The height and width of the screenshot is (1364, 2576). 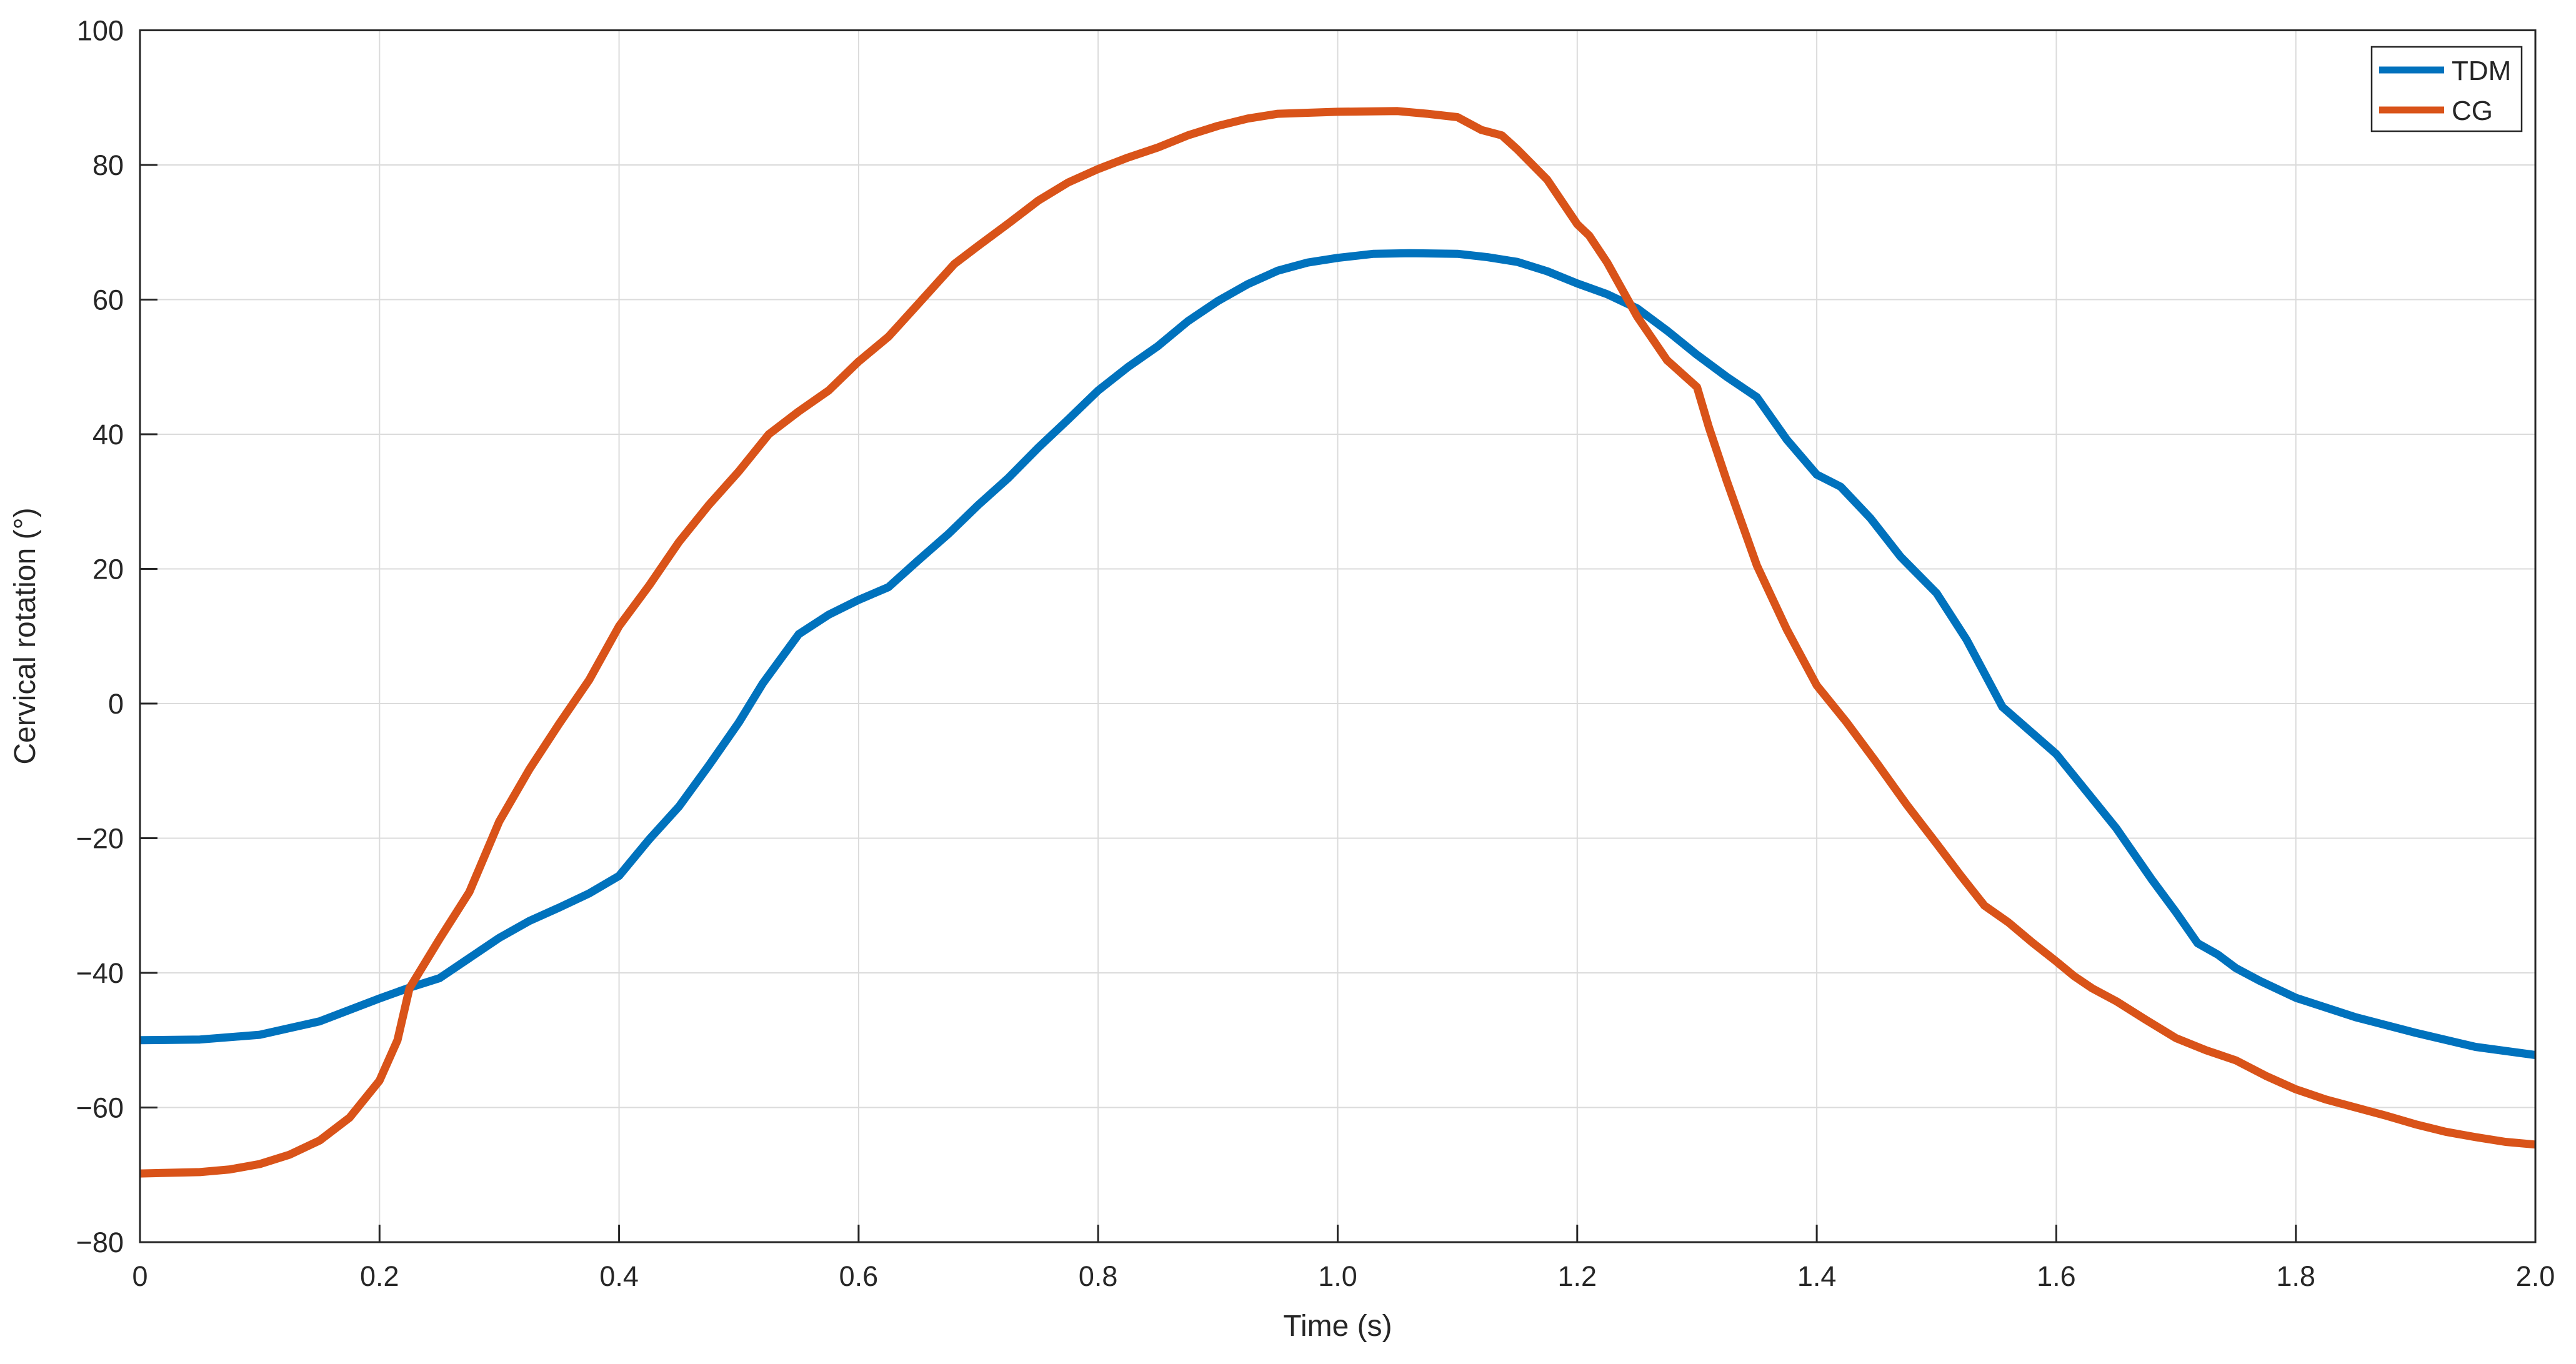 I want to click on y-axis-tick-label: −60, so click(x=100, y=1108).